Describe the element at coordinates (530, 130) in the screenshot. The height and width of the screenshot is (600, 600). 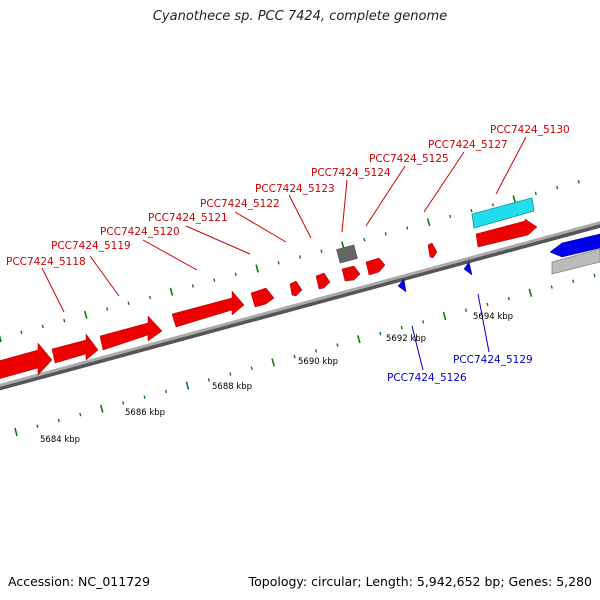
I see `label-5130: PCC7424_5130` at that location.